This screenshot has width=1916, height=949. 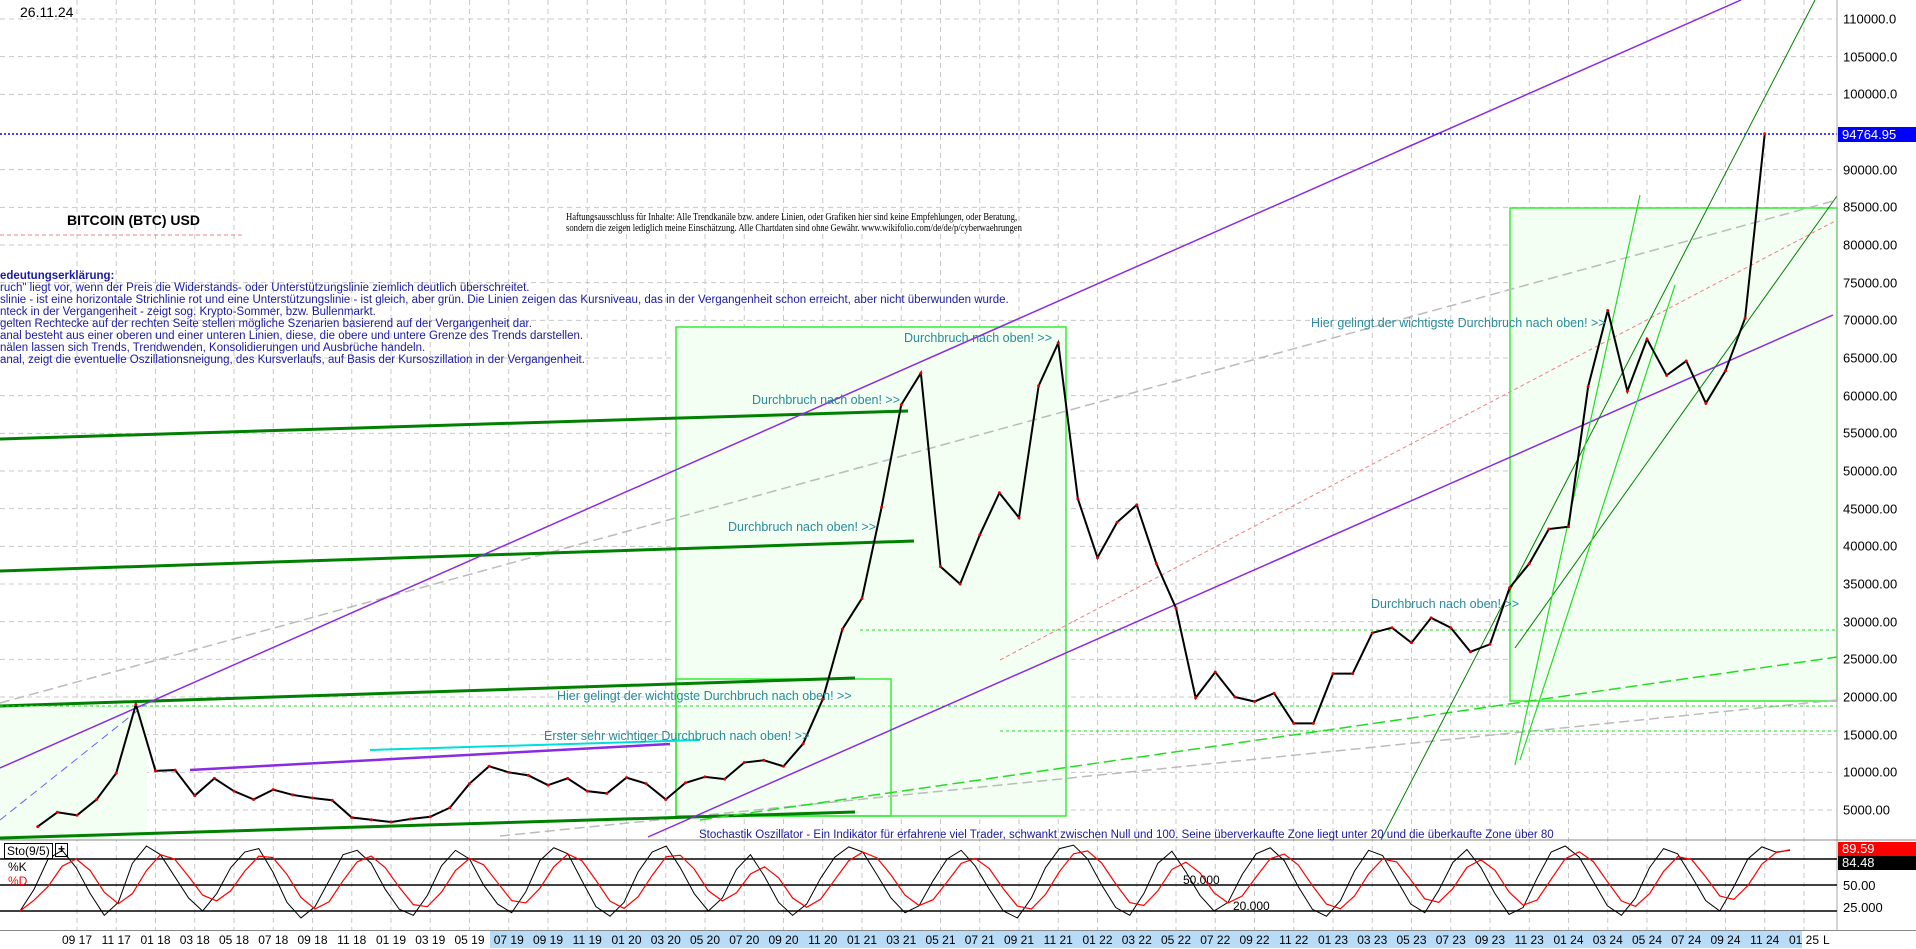 What do you see at coordinates (430, 757) in the screenshot?
I see `purple-trend-line` at bounding box center [430, 757].